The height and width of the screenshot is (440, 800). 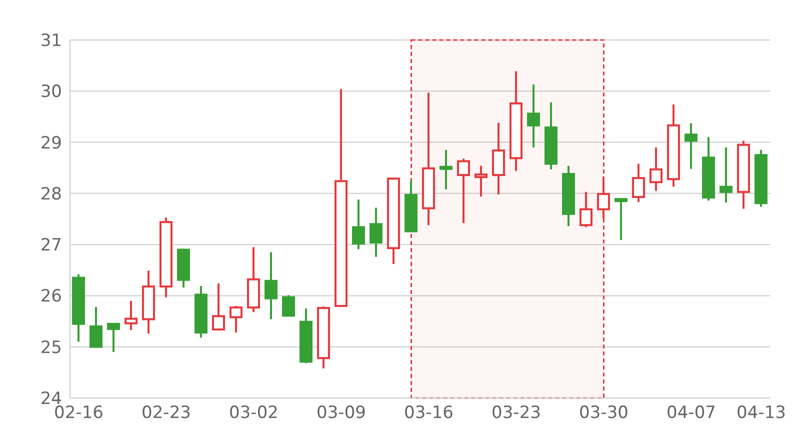 I want to click on x-tick-label: 04-13, so click(x=761, y=413).